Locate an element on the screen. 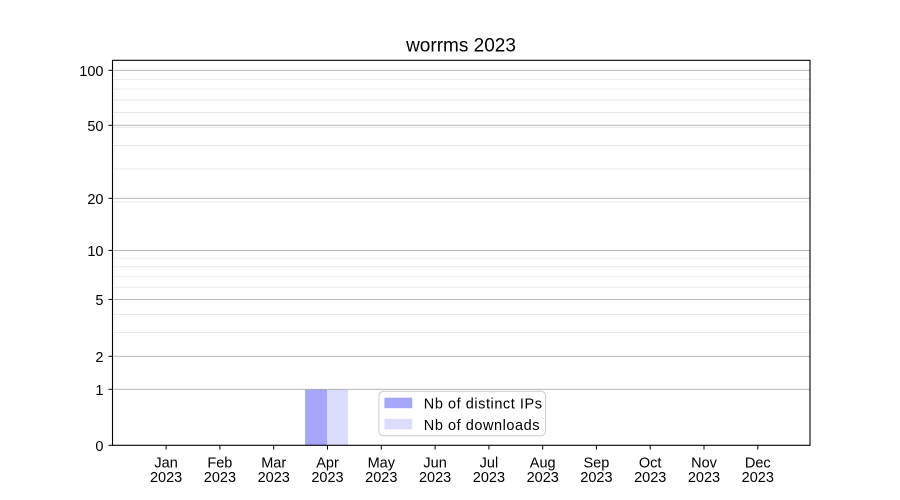 This screenshot has width=900, height=500. svg-text: 5 is located at coordinates (99, 301).